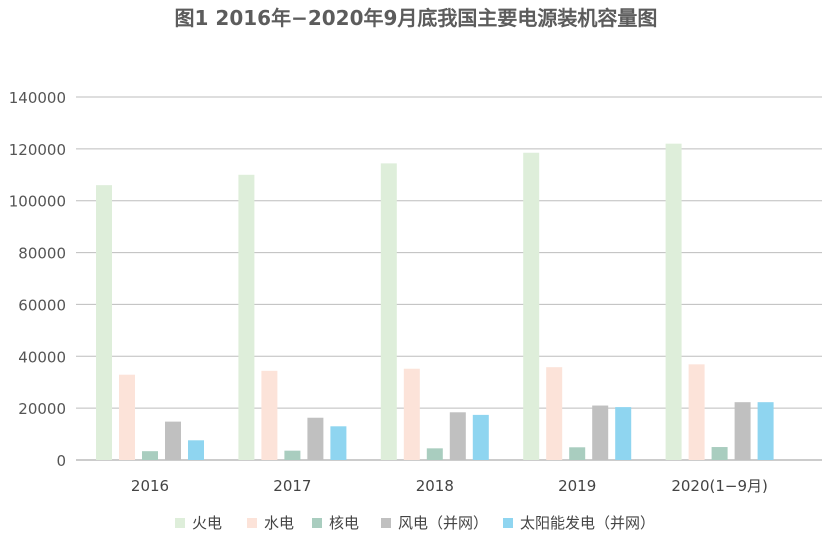  What do you see at coordinates (435, 486) in the screenshot?
I see `x-tick-label: 2018` at bounding box center [435, 486].